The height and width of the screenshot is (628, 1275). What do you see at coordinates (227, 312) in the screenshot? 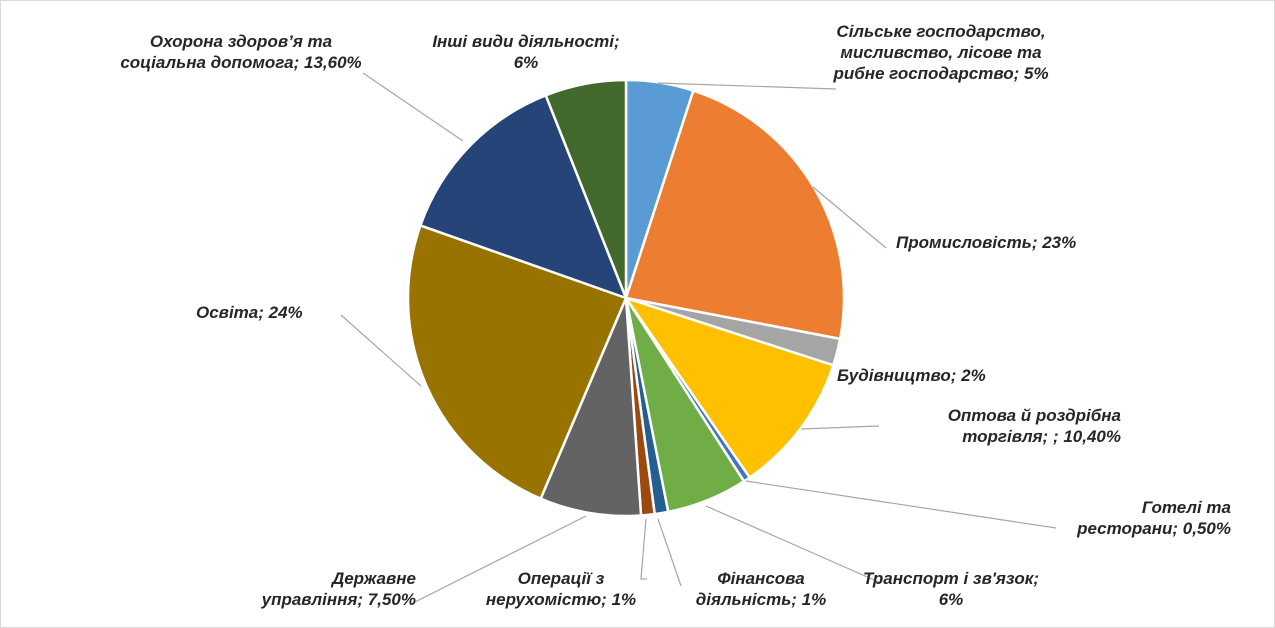
I see `category-name: Освіта` at bounding box center [227, 312].